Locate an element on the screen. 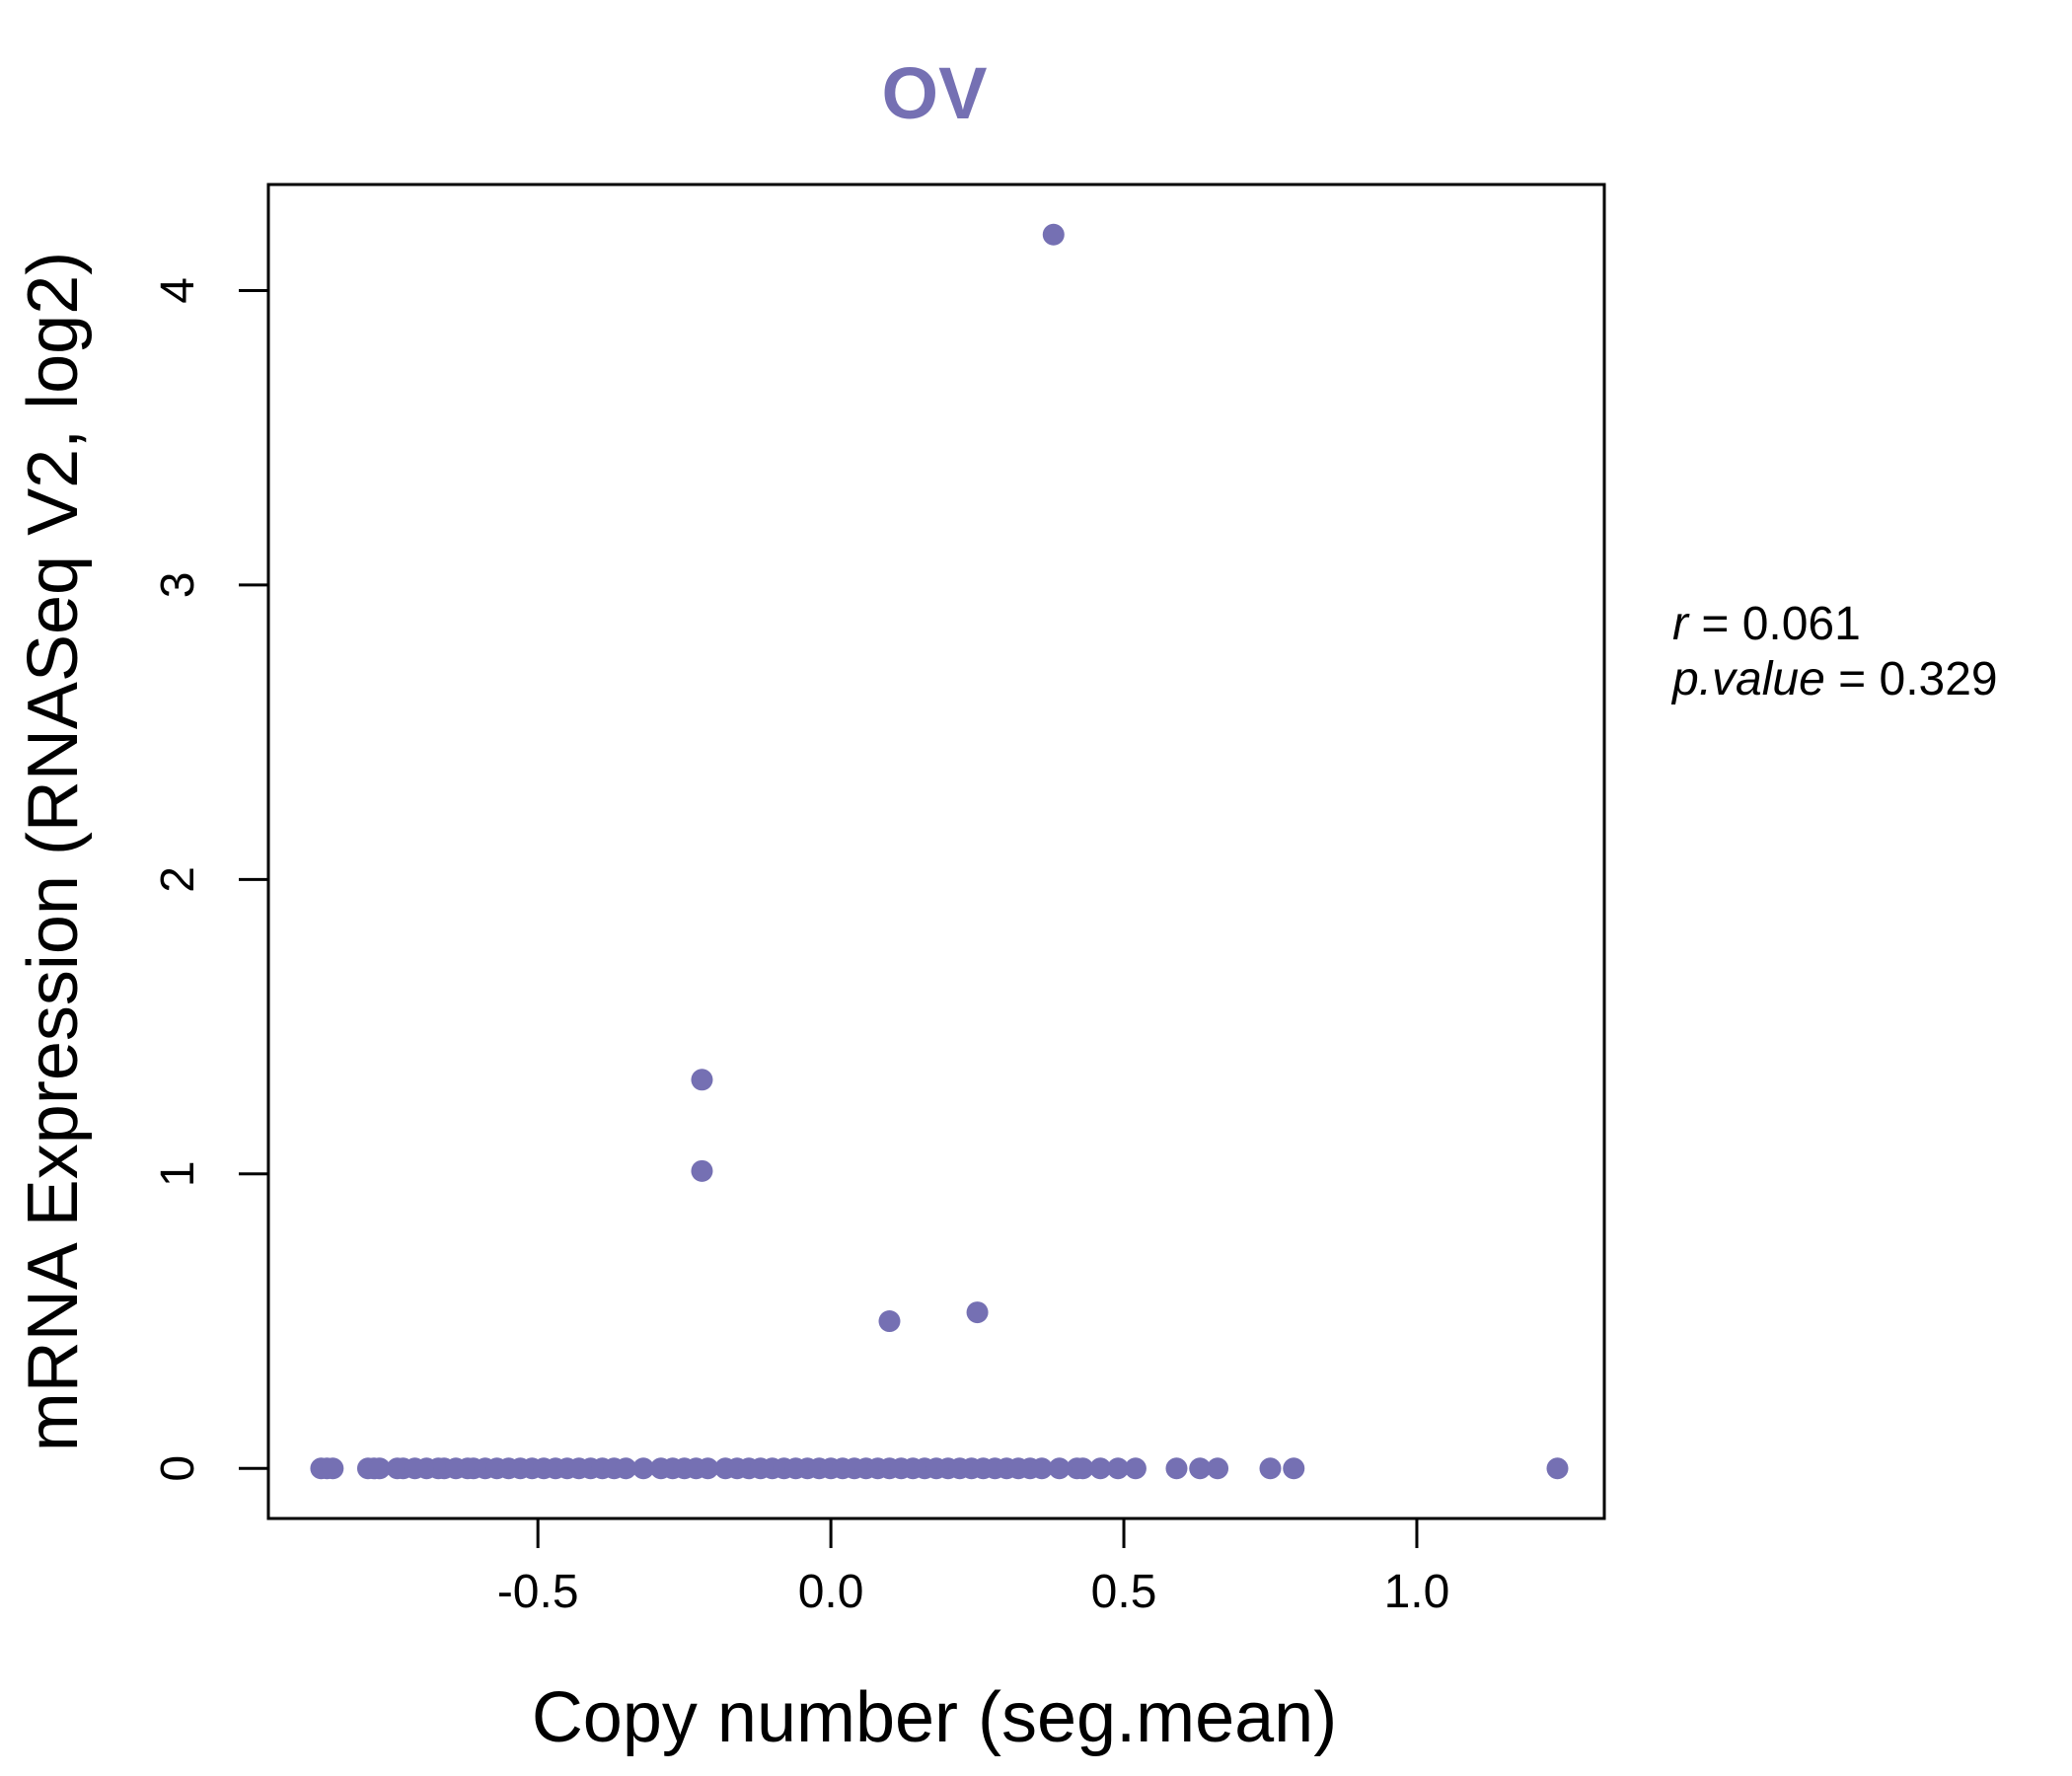  chart-title: OV is located at coordinates (935, 93).